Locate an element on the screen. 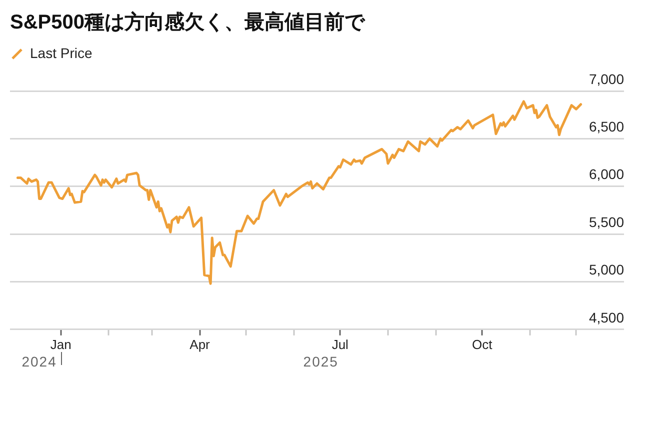 The width and height of the screenshot is (658, 424). y-tick-label: 5,500 is located at coordinates (606, 222).